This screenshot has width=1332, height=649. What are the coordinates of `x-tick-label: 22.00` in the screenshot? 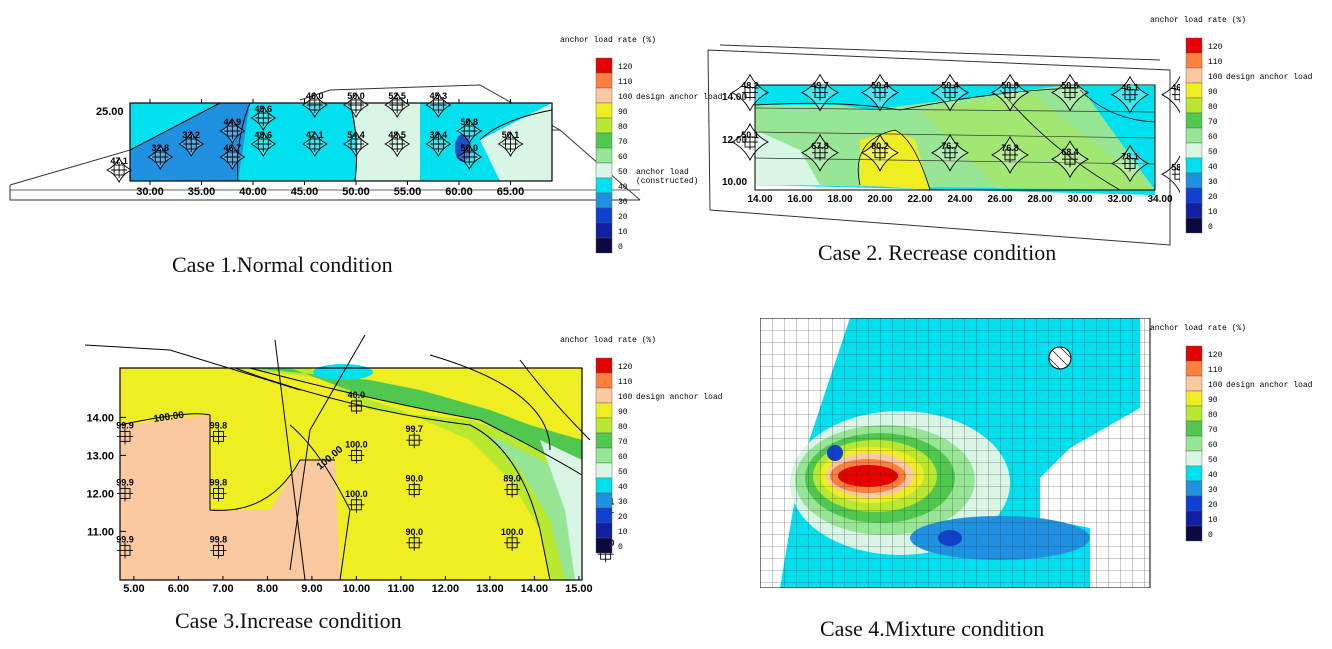 It's located at (919, 199).